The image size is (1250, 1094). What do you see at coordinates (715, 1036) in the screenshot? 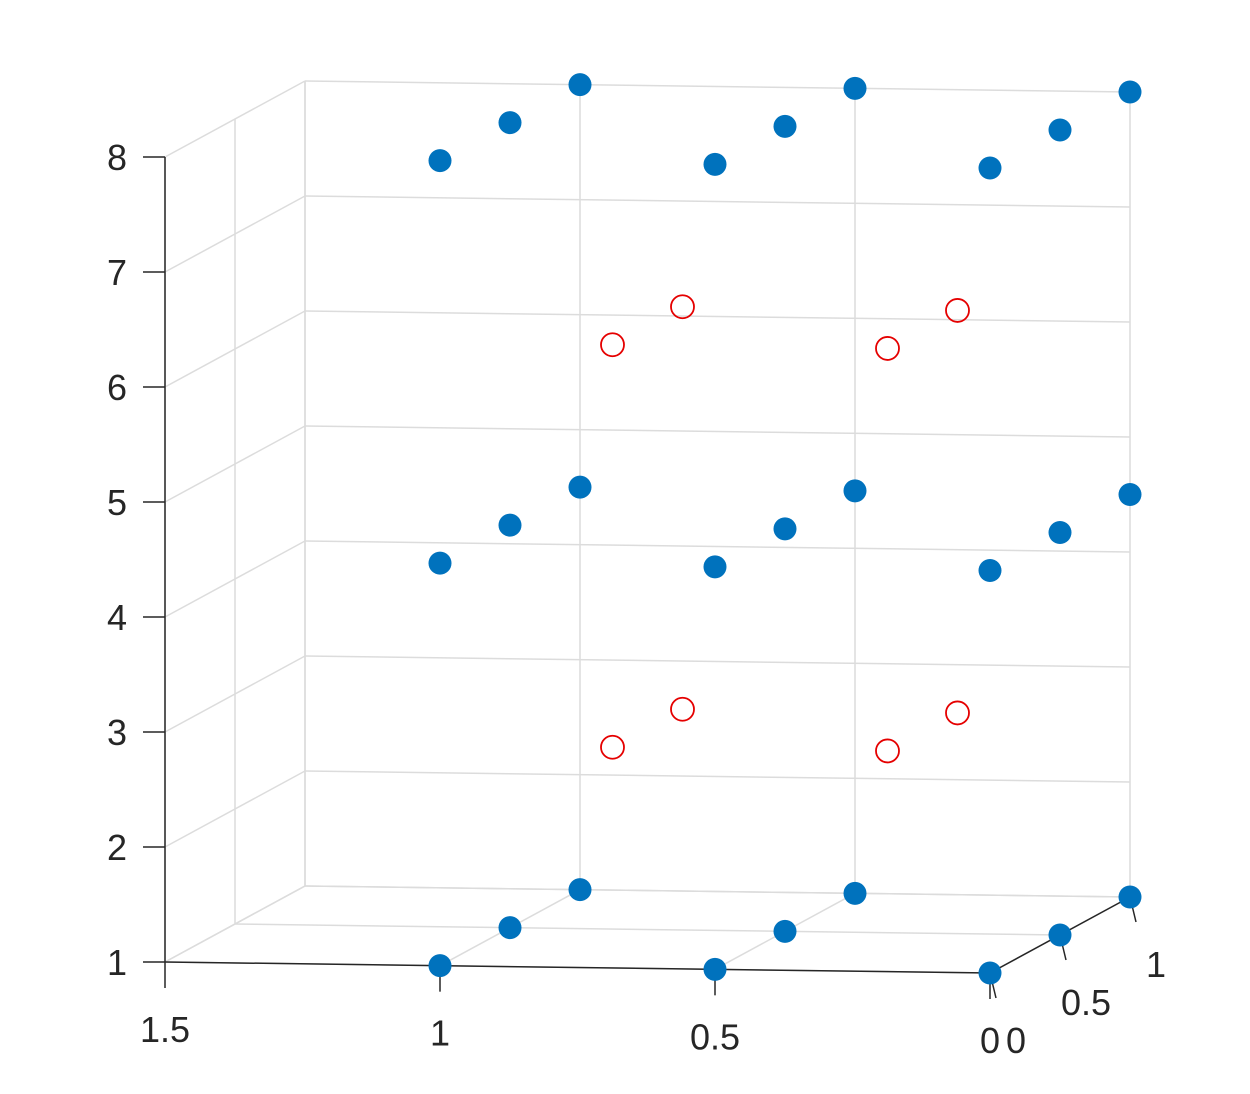
I see `x-tick-label: 0.5` at bounding box center [715, 1036].